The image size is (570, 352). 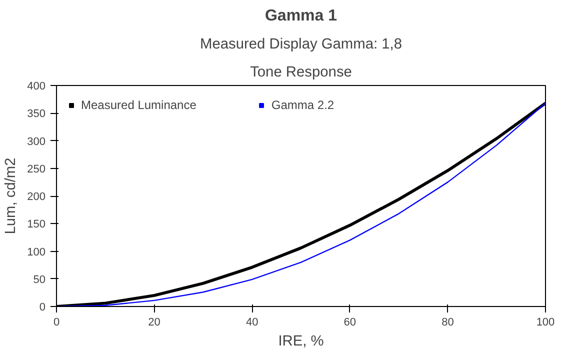 What do you see at coordinates (36, 224) in the screenshot?
I see `y-tick-label: 150` at bounding box center [36, 224].